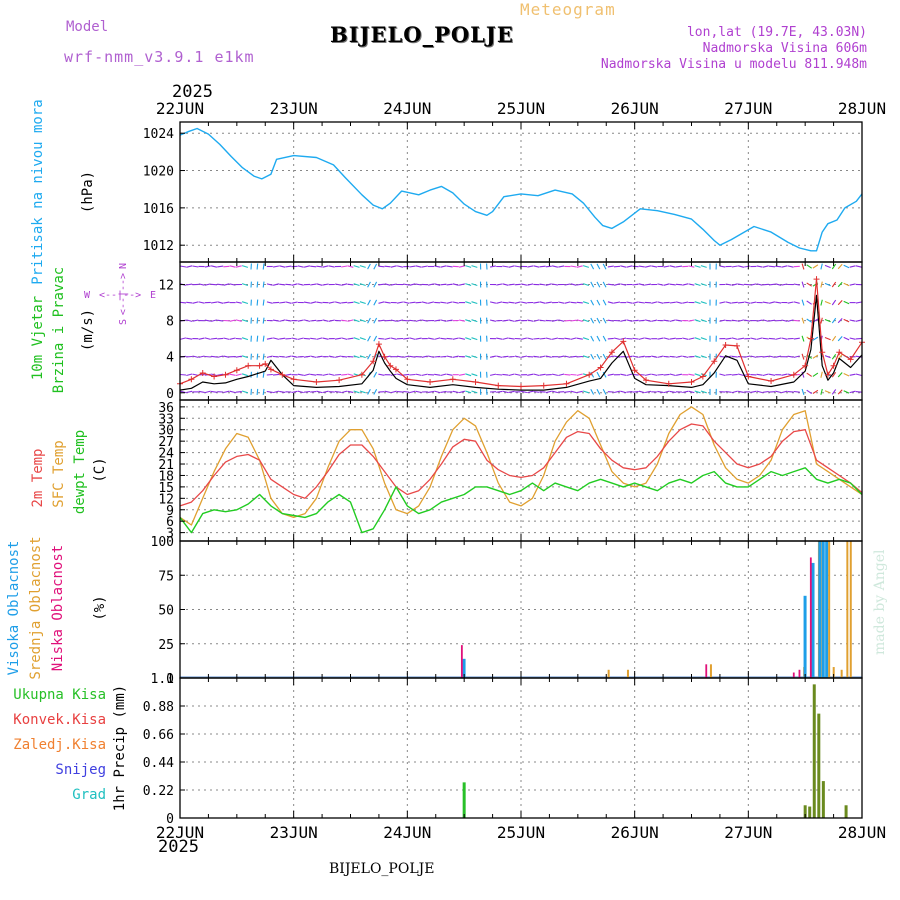 The height and width of the screenshot is (900, 900). I want to click on x-tick-label-top: 22JUN, so click(180, 108).